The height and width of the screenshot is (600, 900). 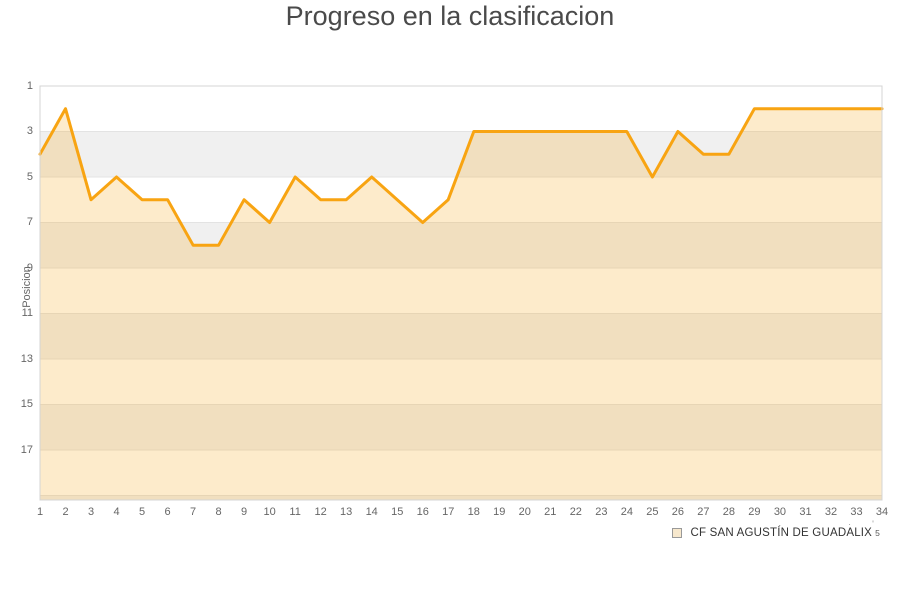 I want to click on x-tick-label: 29, so click(x=754, y=512).